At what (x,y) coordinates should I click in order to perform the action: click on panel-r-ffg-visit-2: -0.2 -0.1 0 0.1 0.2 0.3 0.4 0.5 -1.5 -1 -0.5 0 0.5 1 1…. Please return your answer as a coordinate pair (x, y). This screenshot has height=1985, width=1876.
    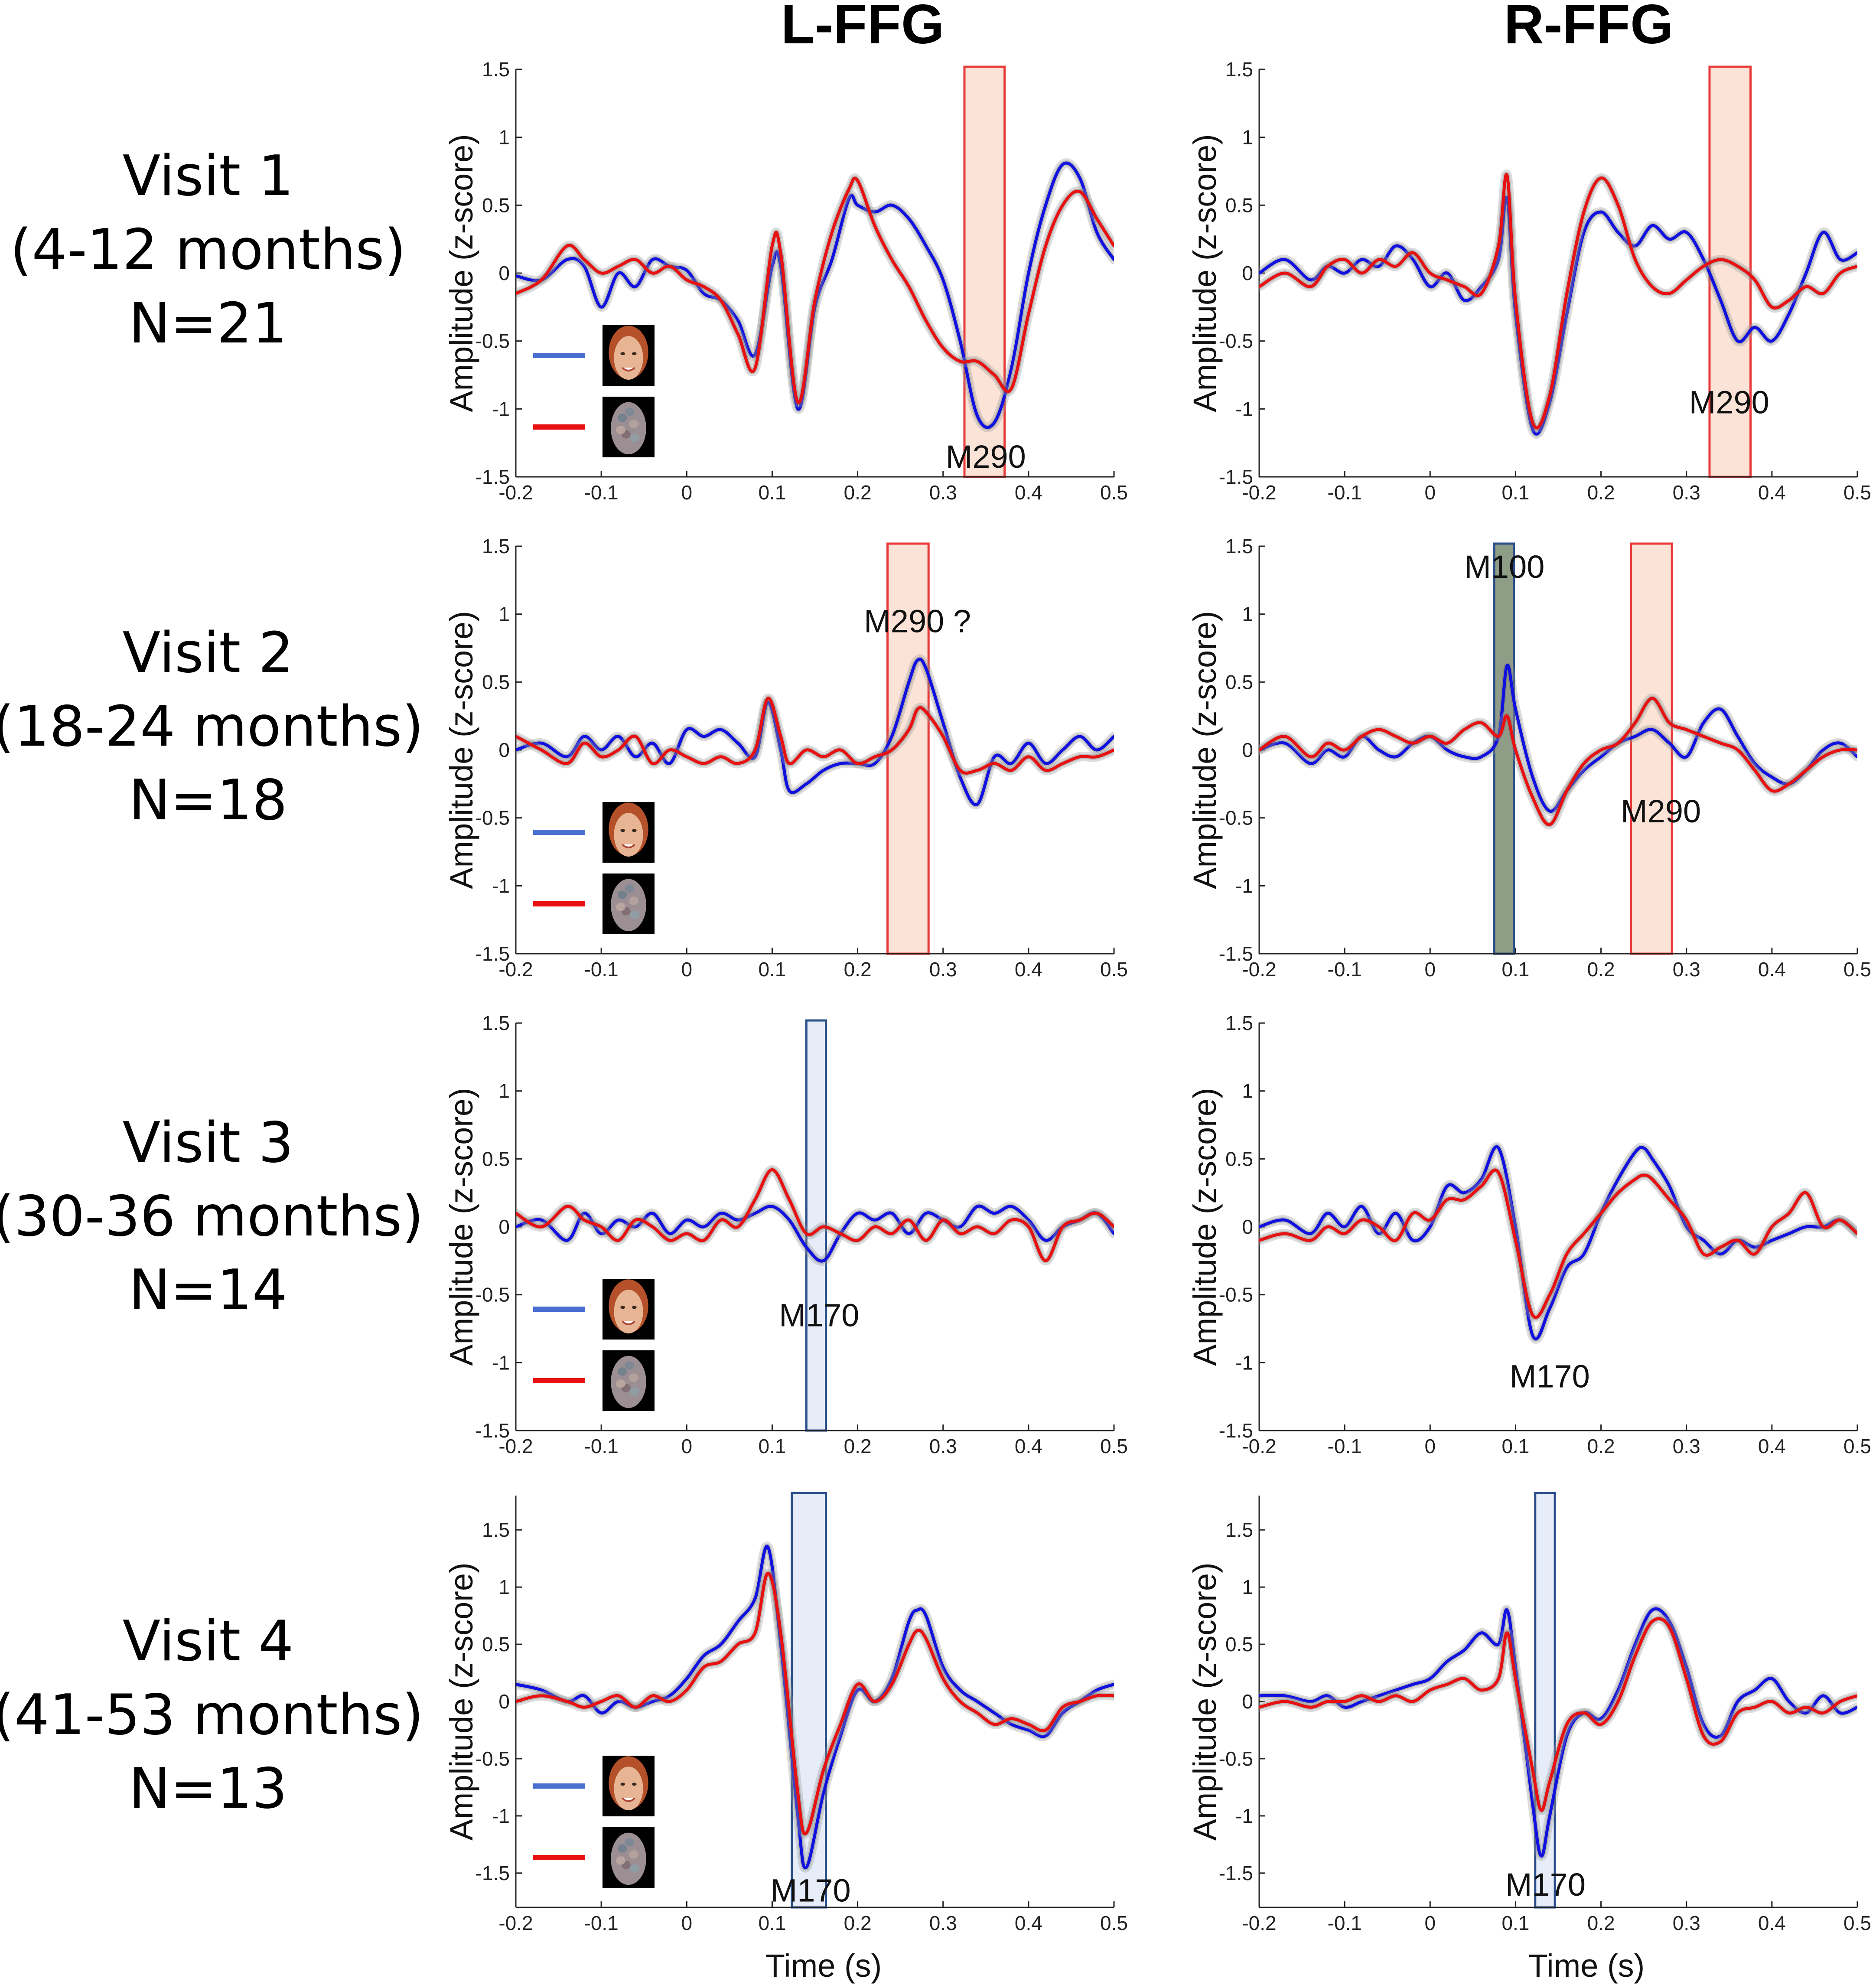
    Looking at the image, I should click on (1529, 758).